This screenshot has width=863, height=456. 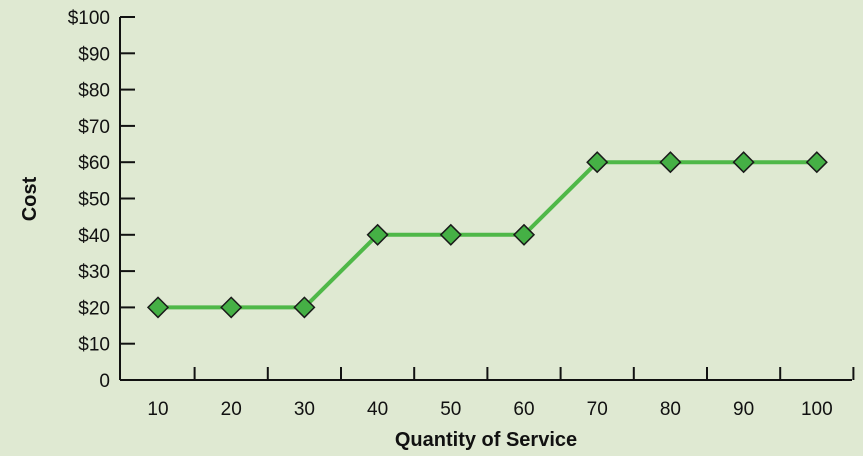 I want to click on y-tick-label: $50, so click(x=94, y=200).